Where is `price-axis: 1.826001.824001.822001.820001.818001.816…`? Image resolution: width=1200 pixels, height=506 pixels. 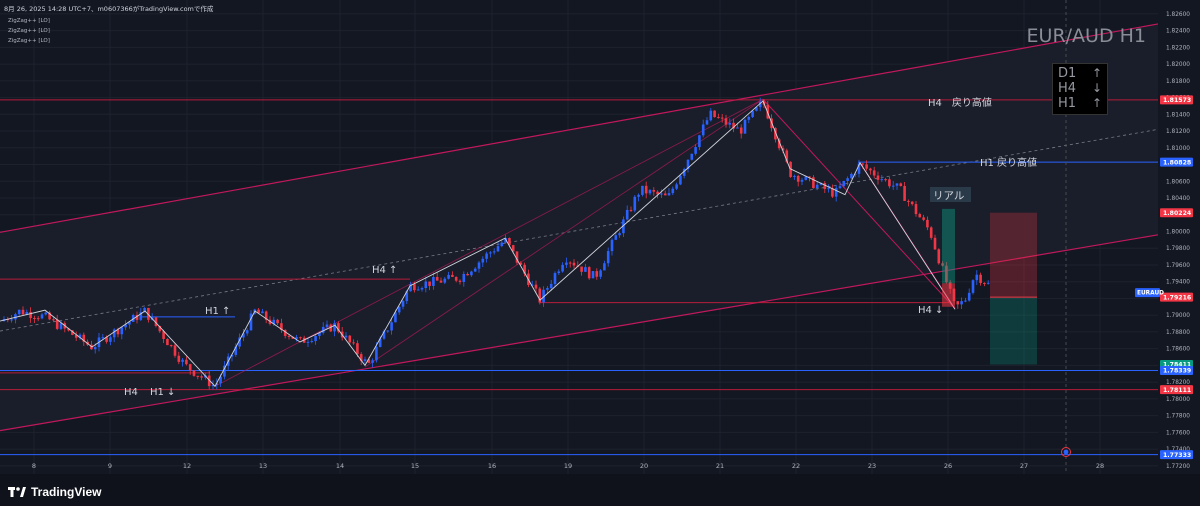 price-axis: 1.826001.824001.822001.820001.818001.816… is located at coordinates (1167, 237).